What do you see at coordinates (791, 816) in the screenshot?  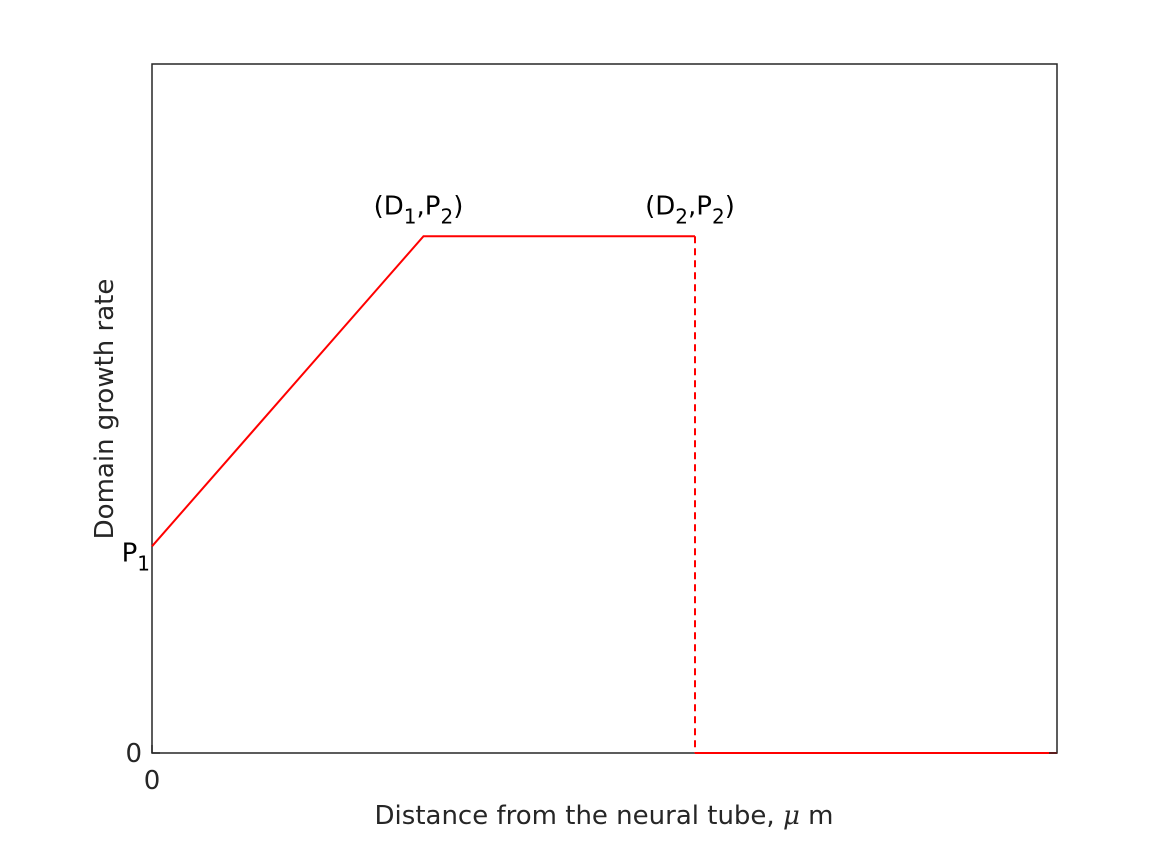 I see `mu-symbol: μ` at bounding box center [791, 816].